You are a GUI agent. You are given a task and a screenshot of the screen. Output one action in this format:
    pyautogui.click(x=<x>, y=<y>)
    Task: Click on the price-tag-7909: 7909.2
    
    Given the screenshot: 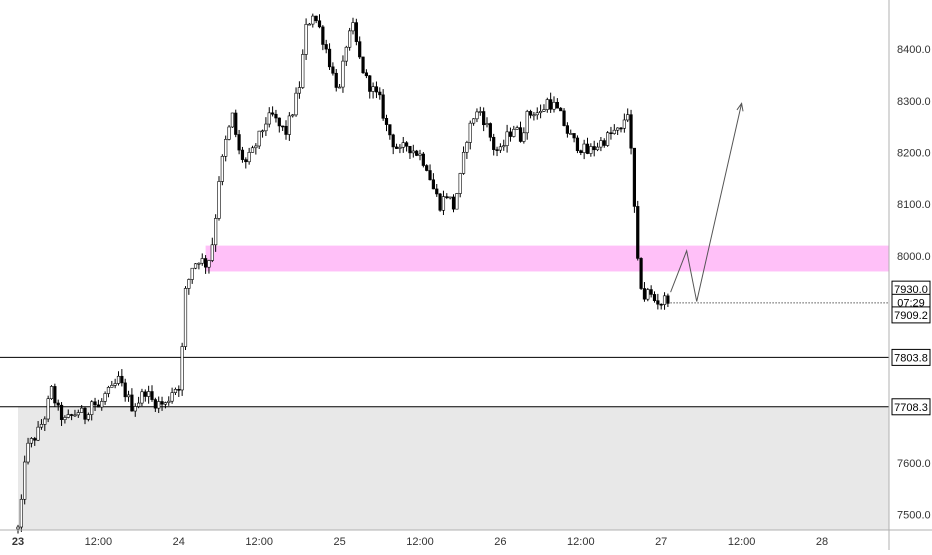 What is the action you would take?
    pyautogui.click(x=911, y=315)
    